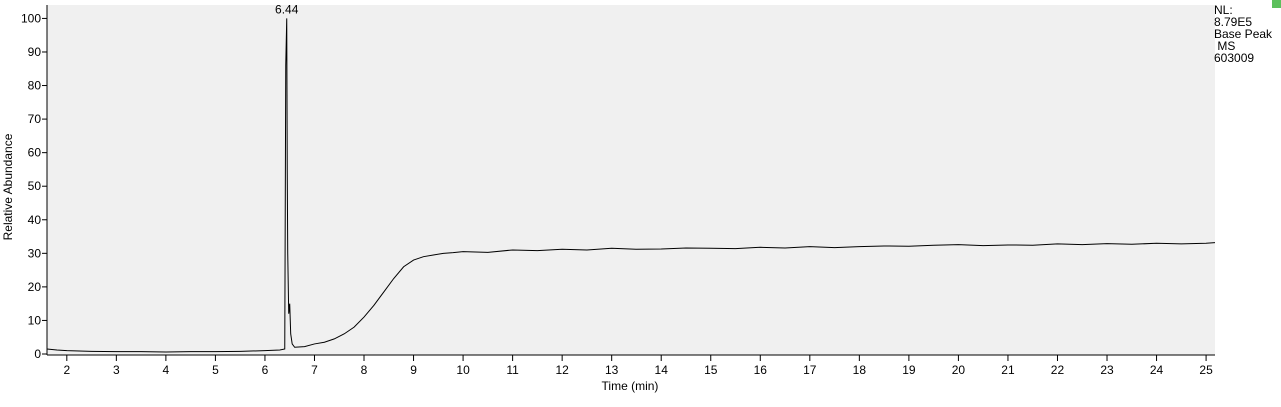 Image resolution: width=1281 pixels, height=407 pixels. What do you see at coordinates (612, 370) in the screenshot?
I see `x-tick-label: 13` at bounding box center [612, 370].